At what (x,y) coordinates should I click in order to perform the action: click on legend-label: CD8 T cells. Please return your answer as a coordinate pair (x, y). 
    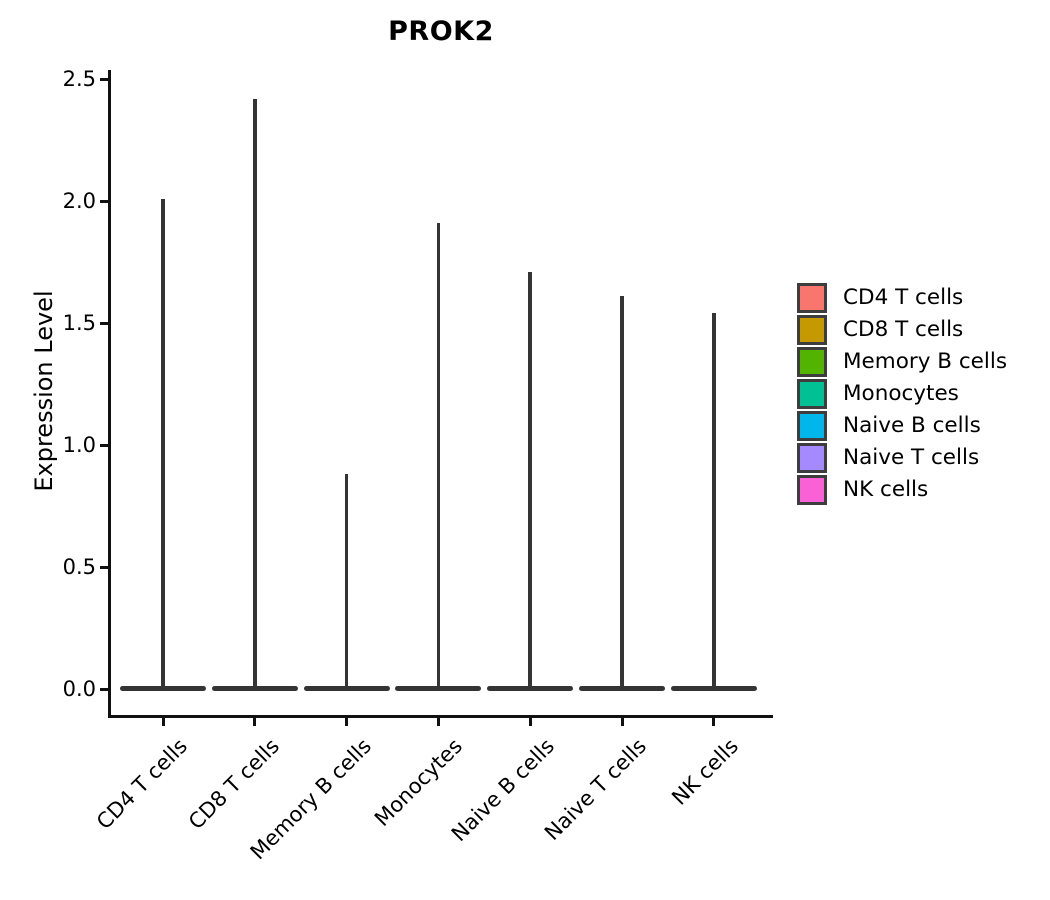
    Looking at the image, I should click on (903, 329).